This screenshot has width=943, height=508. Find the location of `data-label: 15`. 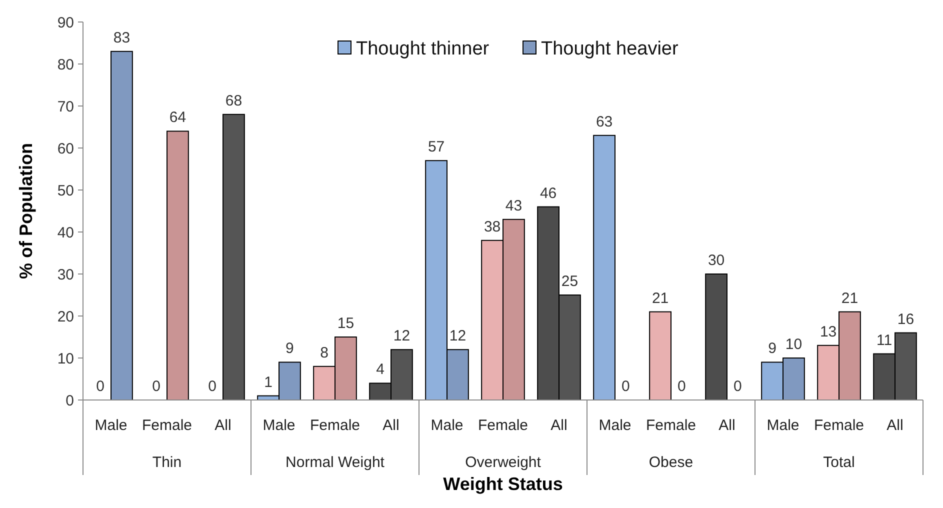

data-label: 15 is located at coordinates (345, 323).